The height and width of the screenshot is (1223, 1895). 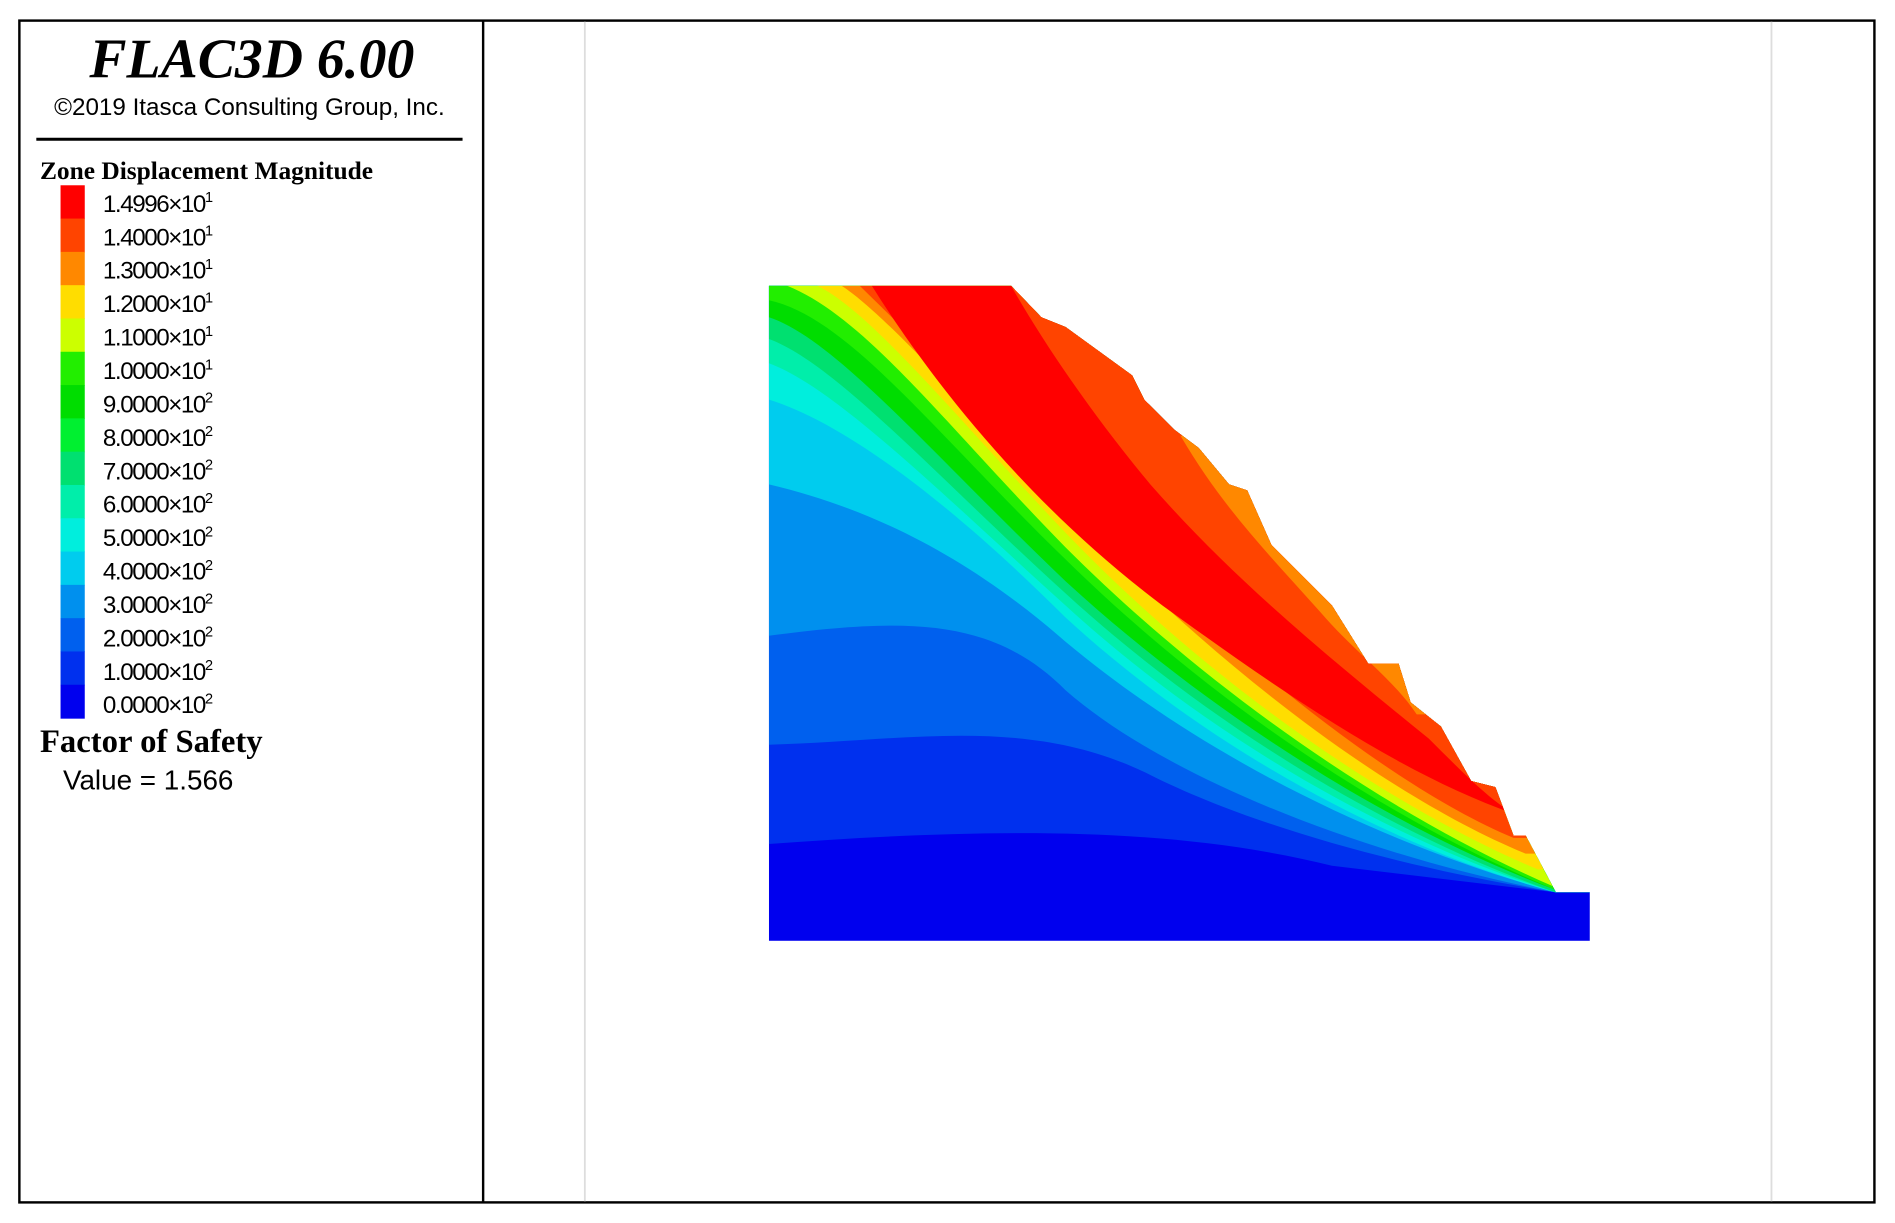 I want to click on legend-mantissa: 6.0000×10, so click(x=154, y=505).